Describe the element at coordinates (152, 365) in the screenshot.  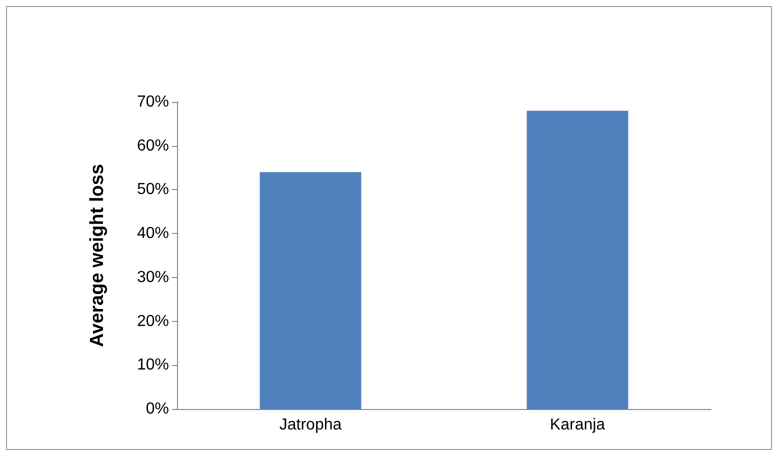
I see `y-tick-label: 10%` at that location.